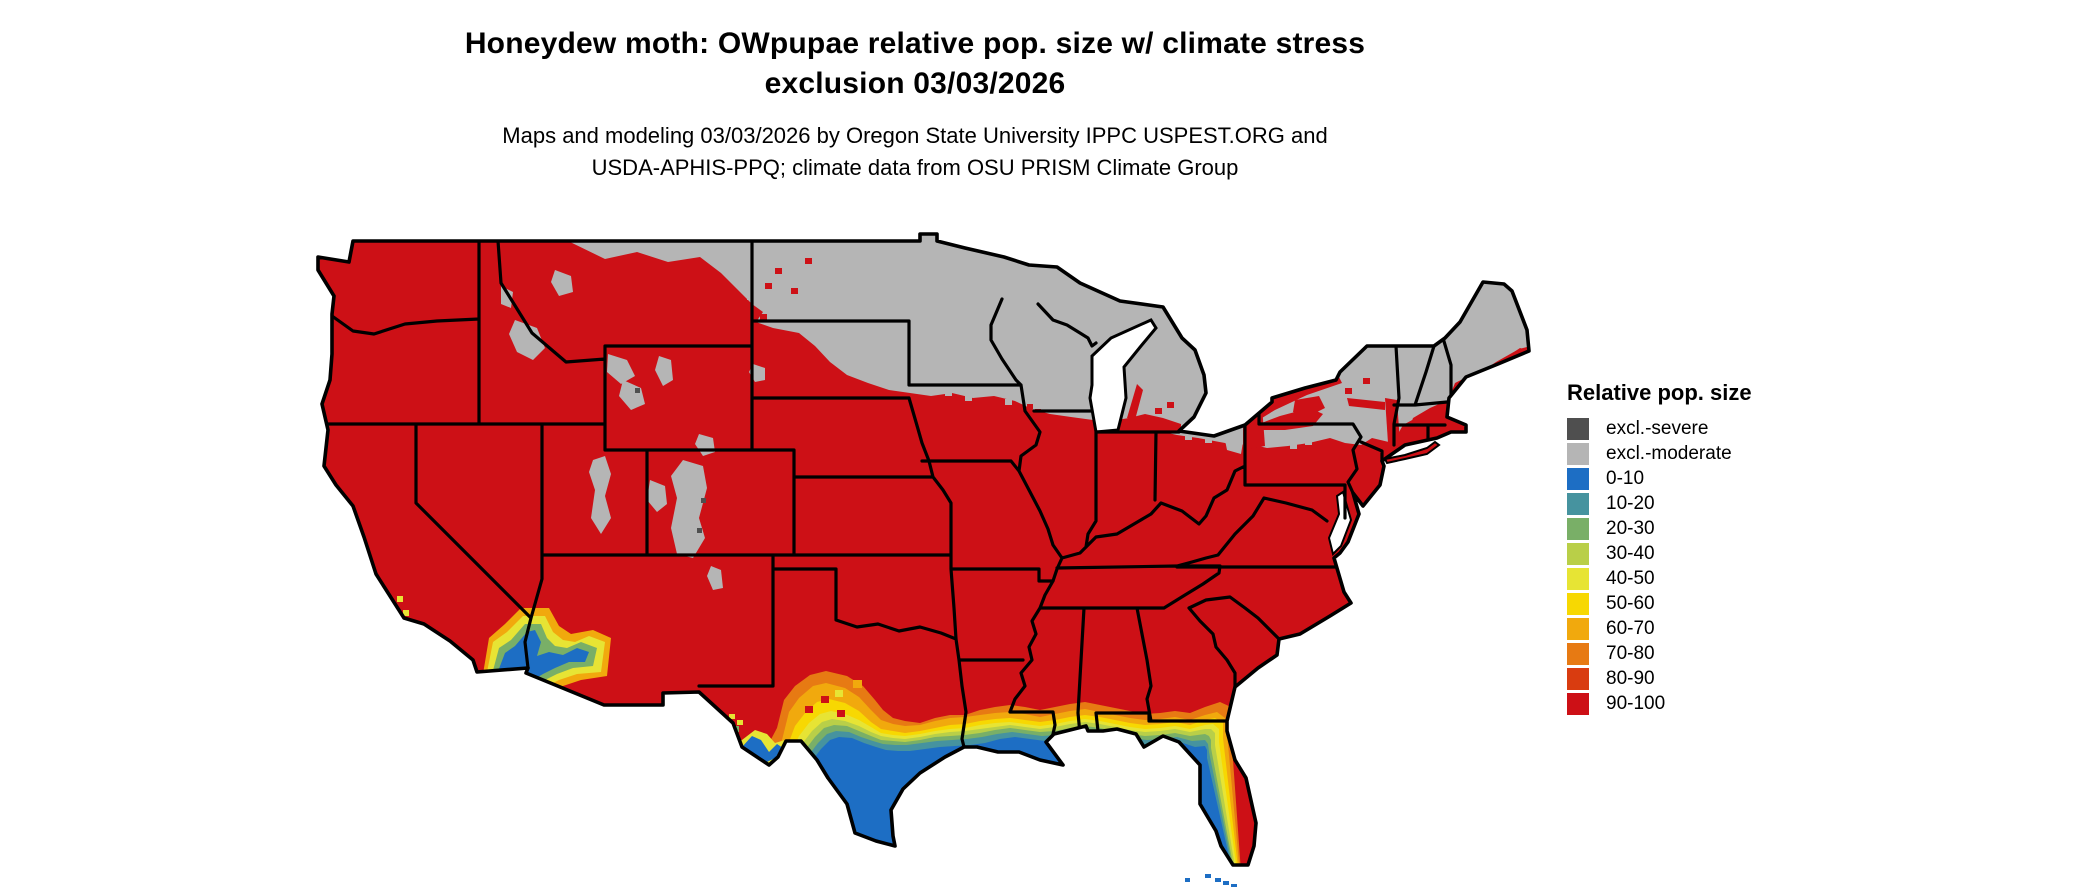 Image resolution: width=2100 pixels, height=892 pixels. Describe the element at coordinates (1630, 653) in the screenshot. I see `legend-label: 70-80` at that location.